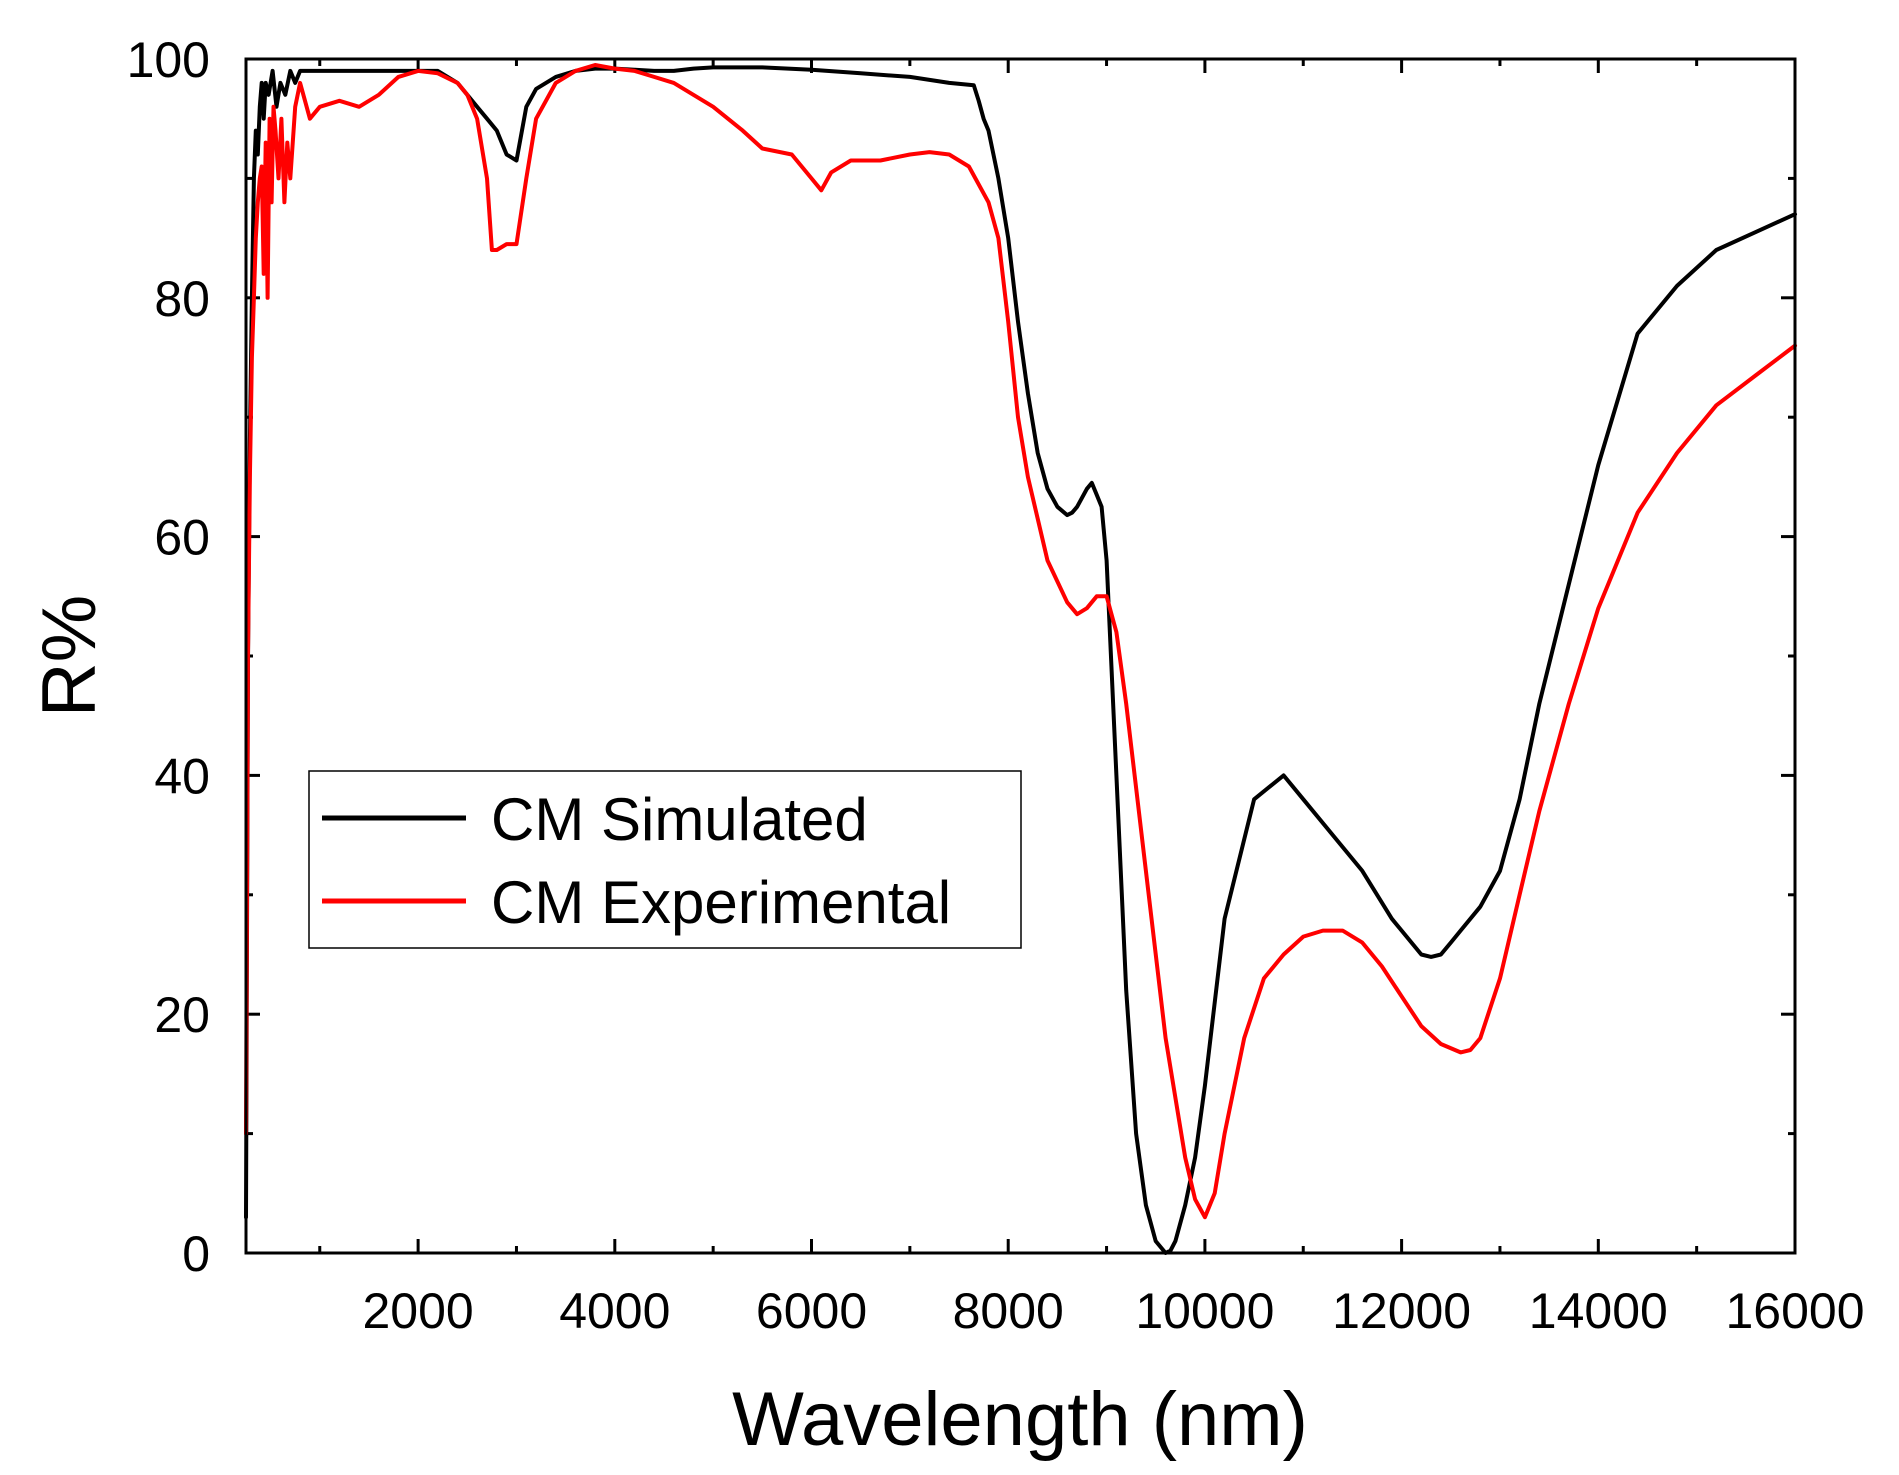 This screenshot has width=1899, height=1475. What do you see at coordinates (1020, 1419) in the screenshot?
I see `x-axis-title: Wavelength (nm)` at bounding box center [1020, 1419].